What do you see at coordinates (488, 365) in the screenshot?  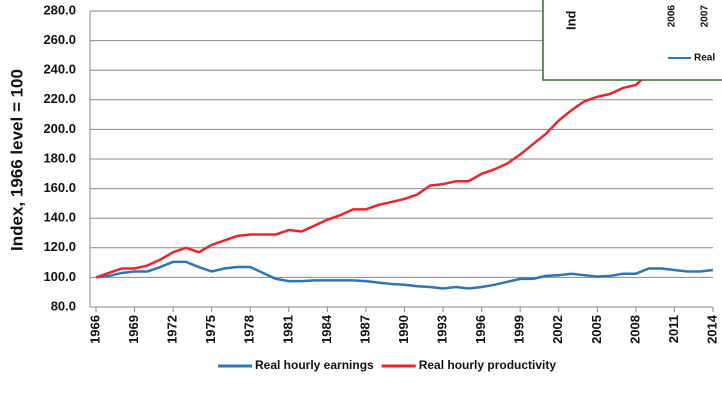 I see `legend-label: Real hourly productivity` at bounding box center [488, 365].